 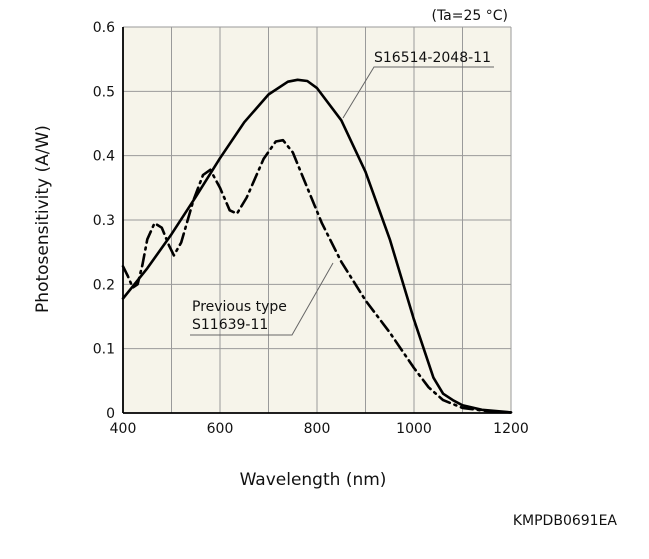 What do you see at coordinates (317, 429) in the screenshot?
I see `x-tick-label: 800` at bounding box center [317, 429].